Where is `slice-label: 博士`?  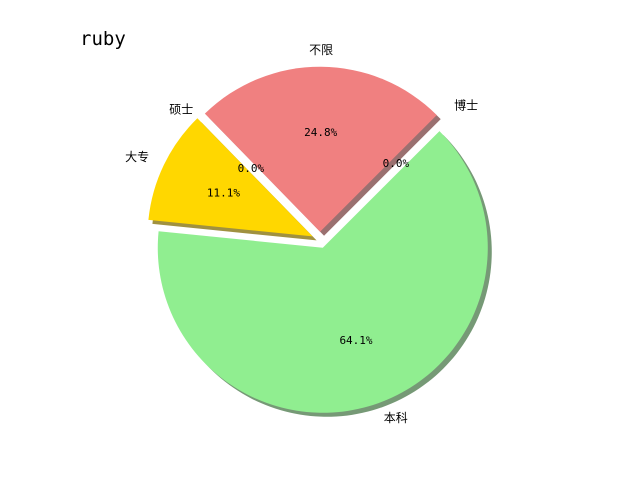
slice-label: 博士 is located at coordinates (466, 104).